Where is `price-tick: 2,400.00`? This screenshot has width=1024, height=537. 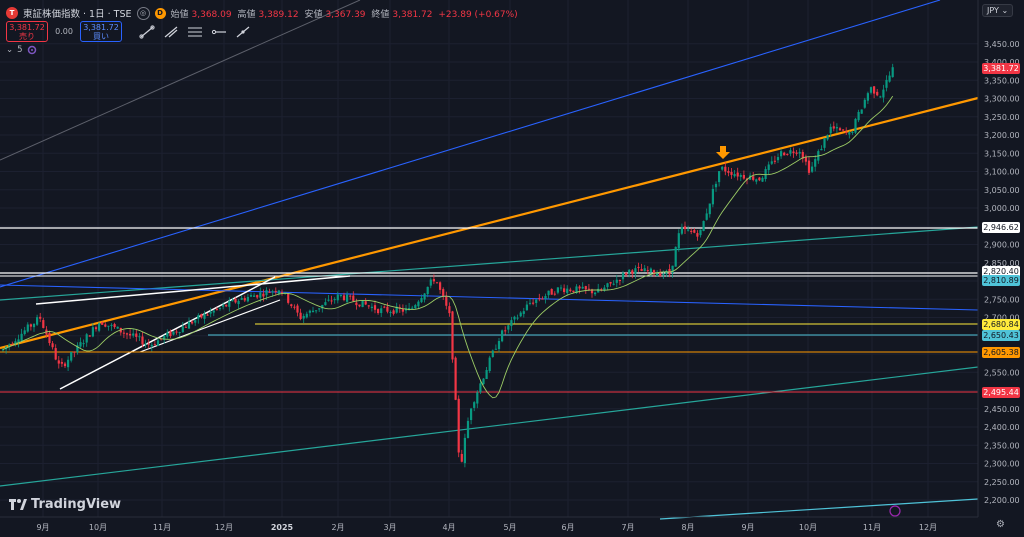 price-tick: 2,400.00 is located at coordinates (1002, 427).